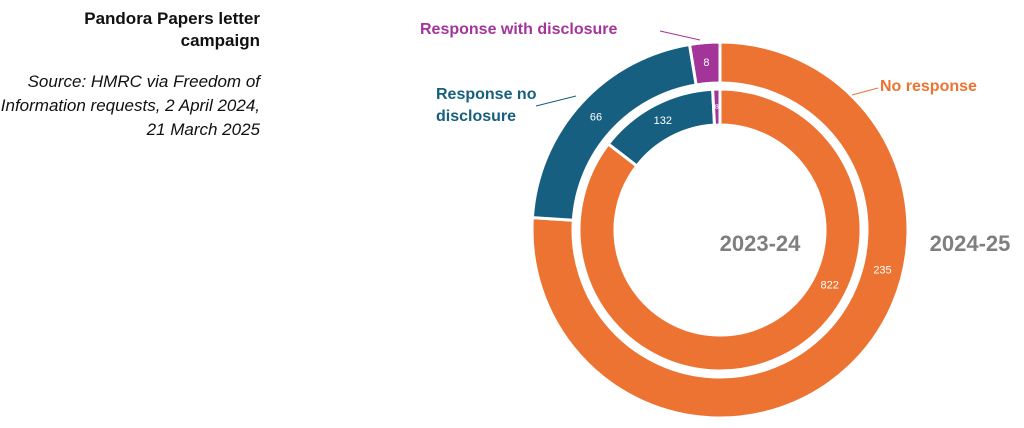  Describe the element at coordinates (172, 29) in the screenshot. I see `chart-title: Pandora Papers letter campaign` at that location.